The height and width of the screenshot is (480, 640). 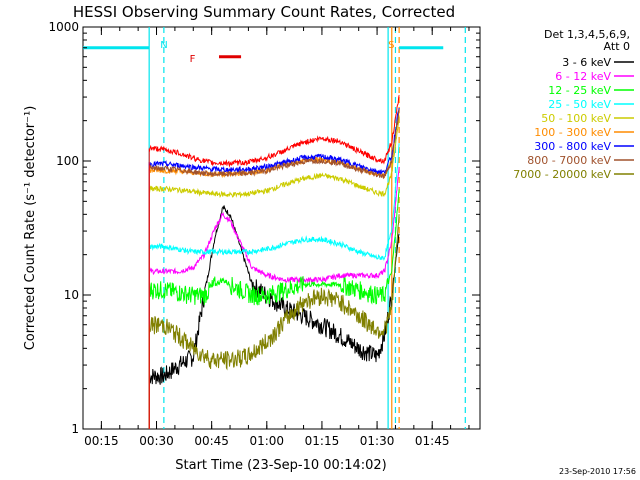 What do you see at coordinates (587, 34) in the screenshot?
I see `legend-title-line: Det 1,3,4,5,6,9,` at bounding box center [587, 34].